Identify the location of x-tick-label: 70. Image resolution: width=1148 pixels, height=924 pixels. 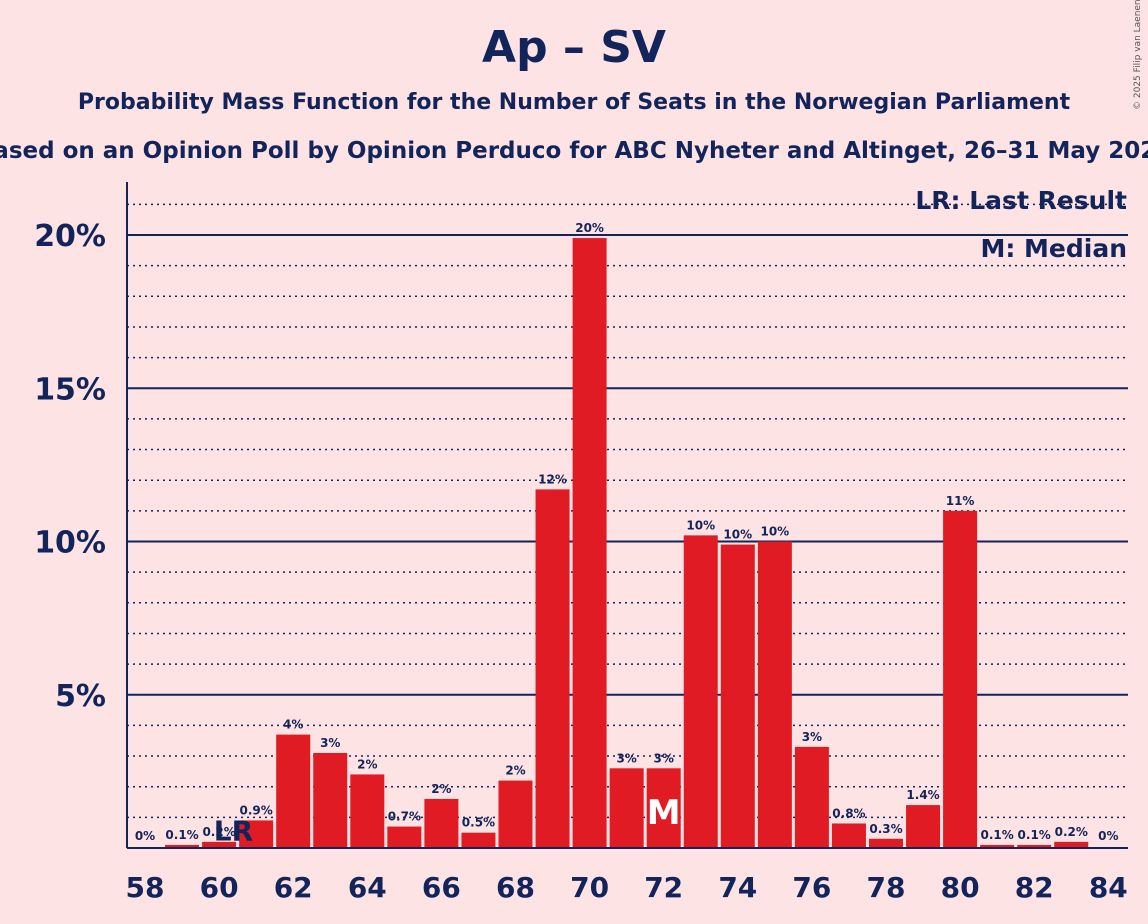
(589, 887).